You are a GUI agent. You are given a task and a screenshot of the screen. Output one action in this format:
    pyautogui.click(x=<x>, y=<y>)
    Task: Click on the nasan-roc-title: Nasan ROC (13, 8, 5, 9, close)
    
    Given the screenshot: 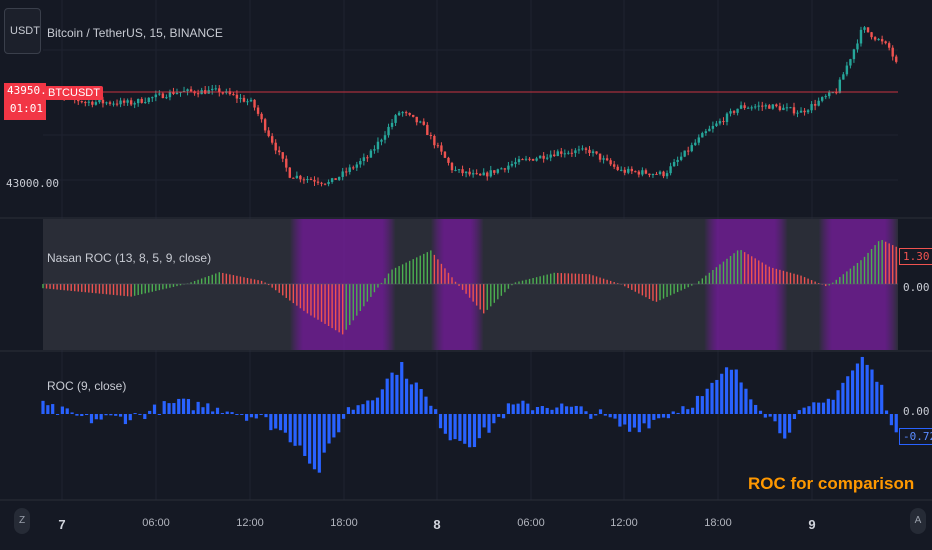 What is the action you would take?
    pyautogui.click(x=129, y=258)
    